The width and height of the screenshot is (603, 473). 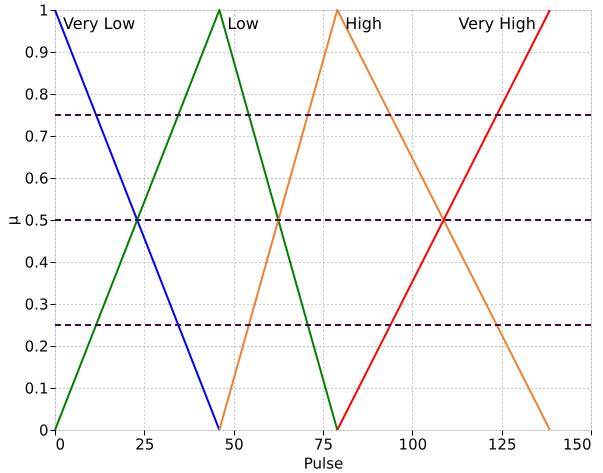 I want to click on y-tick-label: 0.8, so click(x=36, y=95).